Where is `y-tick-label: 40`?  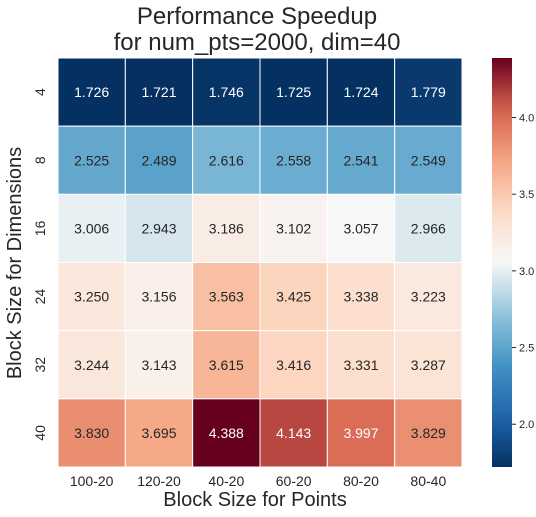
y-tick-label: 40 is located at coordinates (40, 433).